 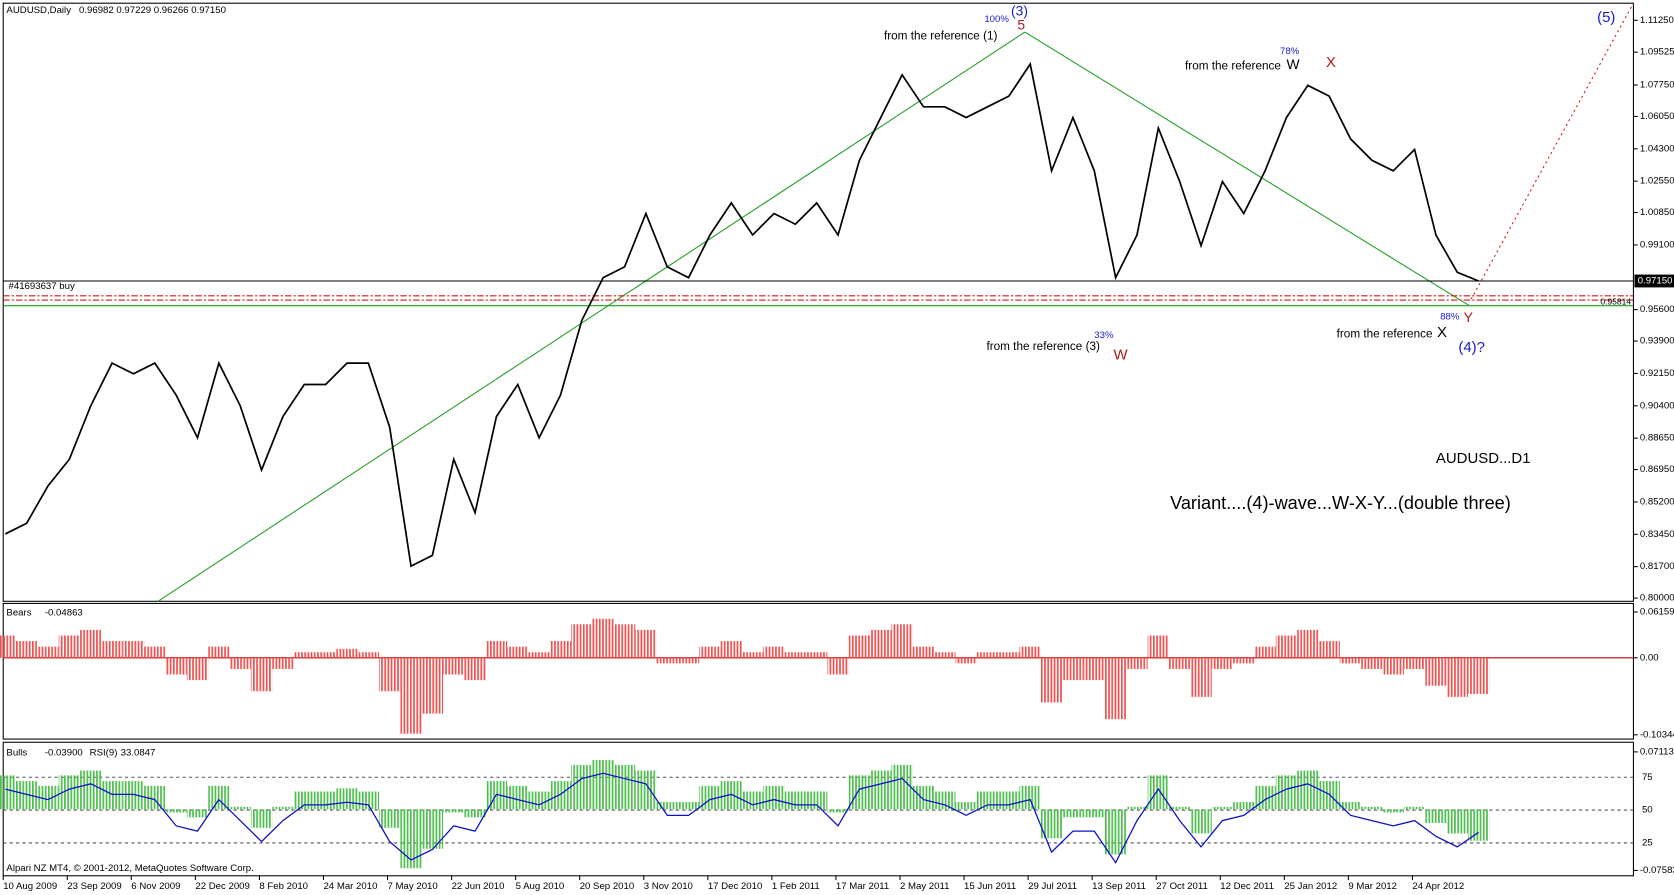 I want to click on order-label: #41693637 buy, so click(x=42, y=286).